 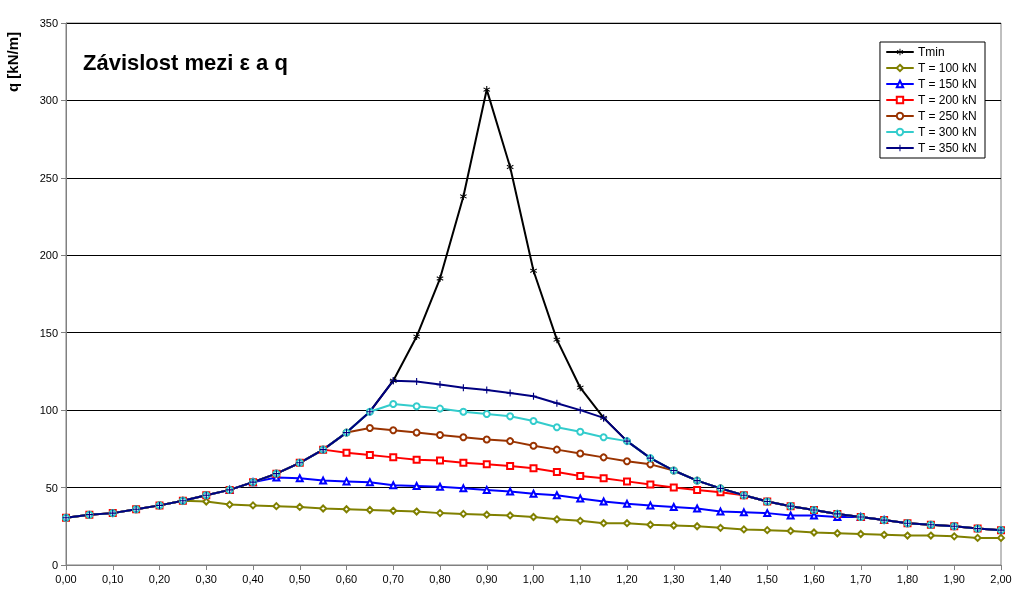 I want to click on x-tick-label: 1,70, so click(x=861, y=578).